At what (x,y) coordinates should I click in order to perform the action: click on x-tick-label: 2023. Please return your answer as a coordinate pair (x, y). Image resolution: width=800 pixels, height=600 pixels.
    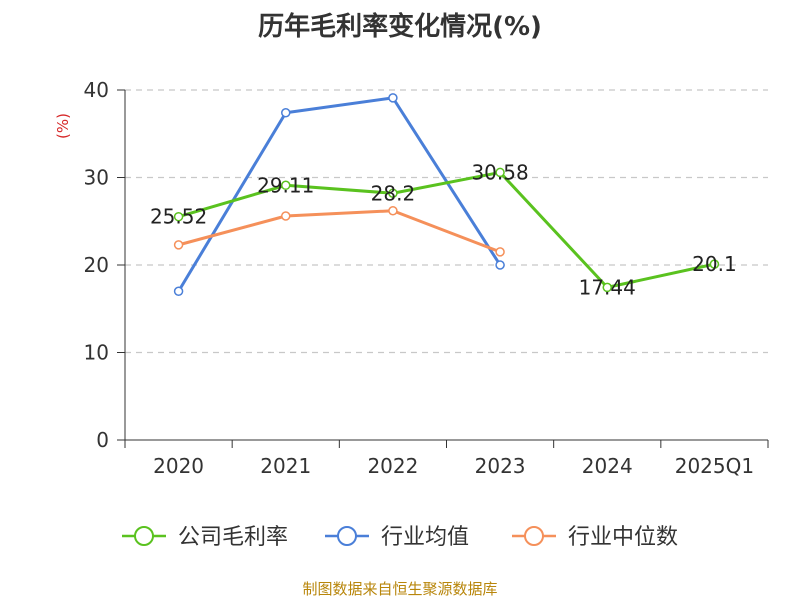
    Looking at the image, I should click on (500, 466).